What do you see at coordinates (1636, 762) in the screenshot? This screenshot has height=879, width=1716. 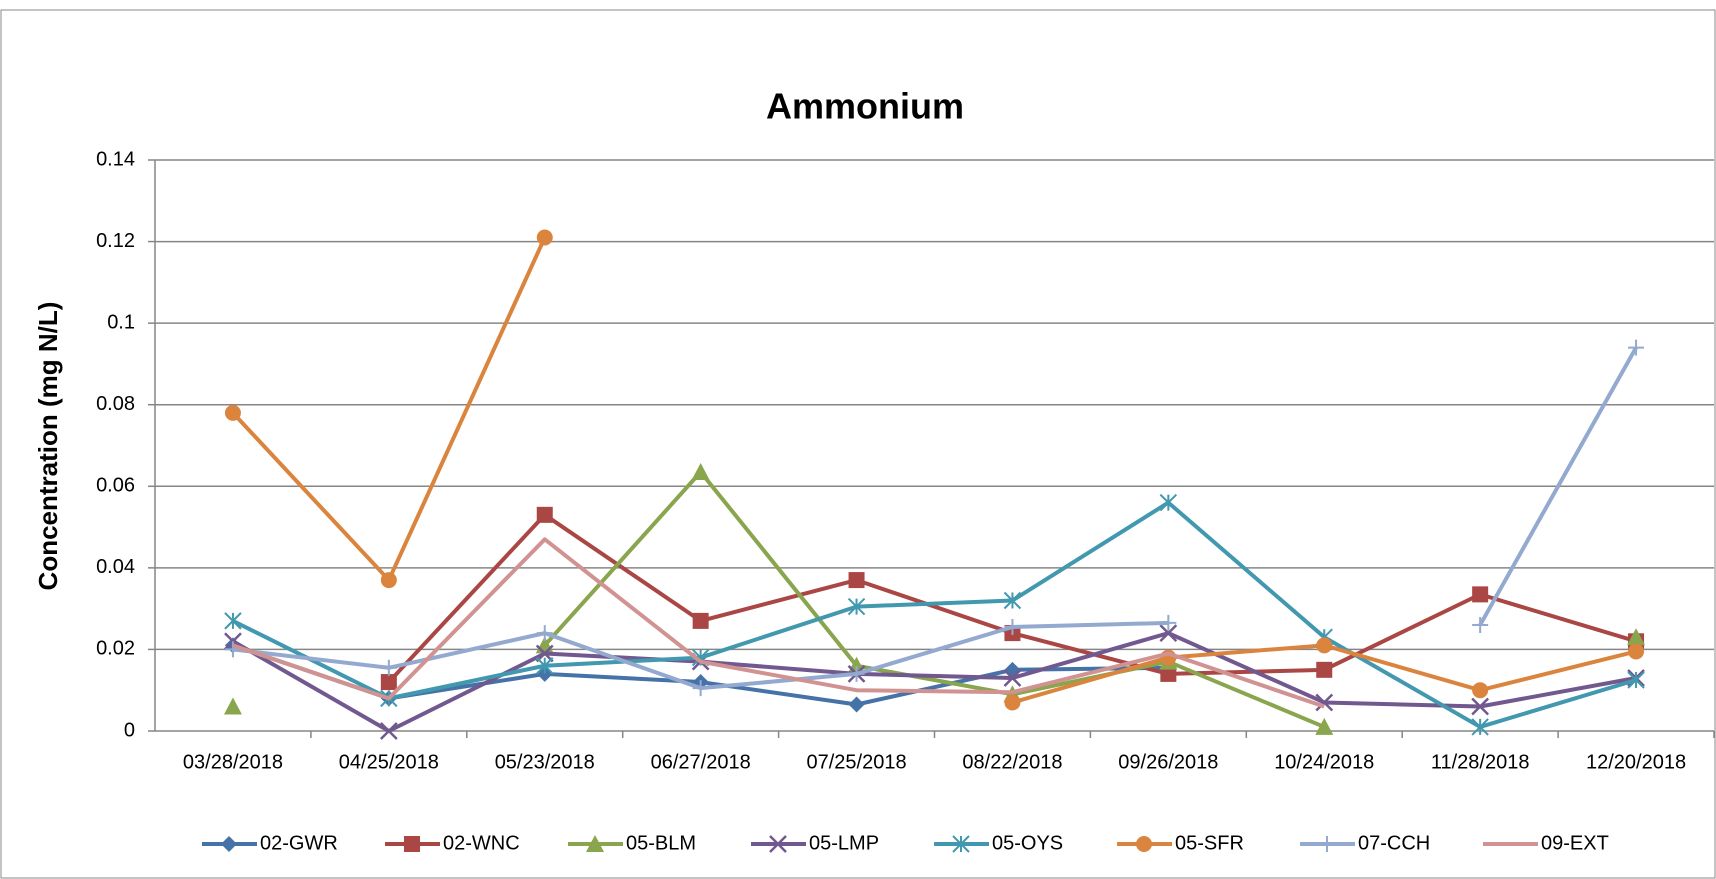 I see `x-tick-label: 12/20/2018` at bounding box center [1636, 762].